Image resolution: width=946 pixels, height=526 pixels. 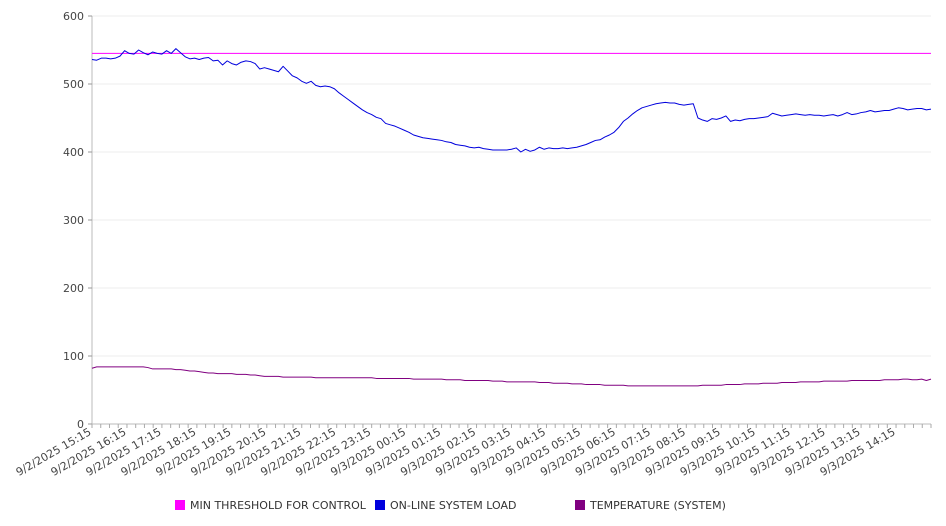 I want to click on y-tick-label: 600, so click(x=73, y=16).